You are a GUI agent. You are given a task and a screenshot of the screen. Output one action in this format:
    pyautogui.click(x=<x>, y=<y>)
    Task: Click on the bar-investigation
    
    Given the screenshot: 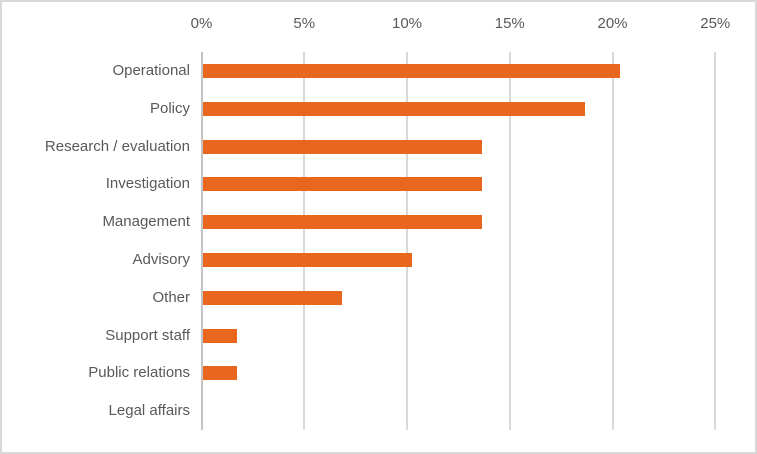 What is the action you would take?
    pyautogui.click(x=342, y=184)
    